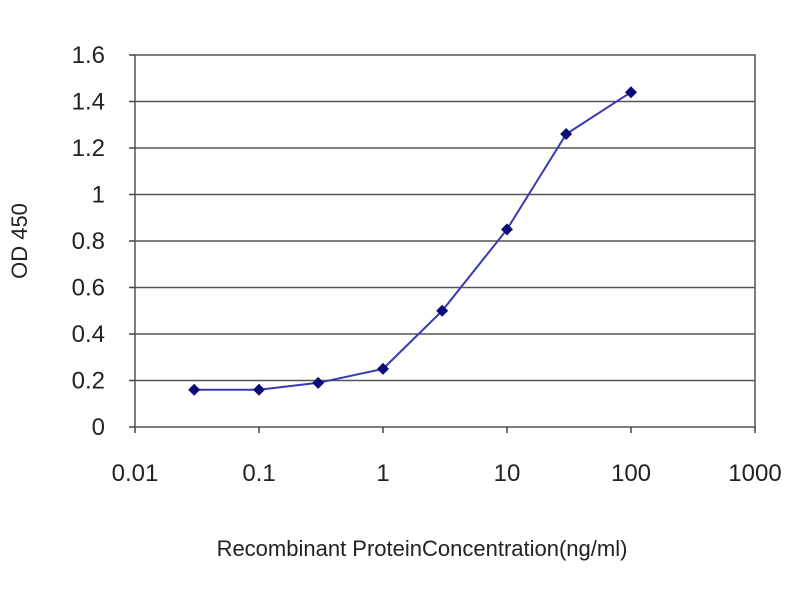  What do you see at coordinates (88, 288) in the screenshot?
I see `y-tick-label: 0.6` at bounding box center [88, 288].